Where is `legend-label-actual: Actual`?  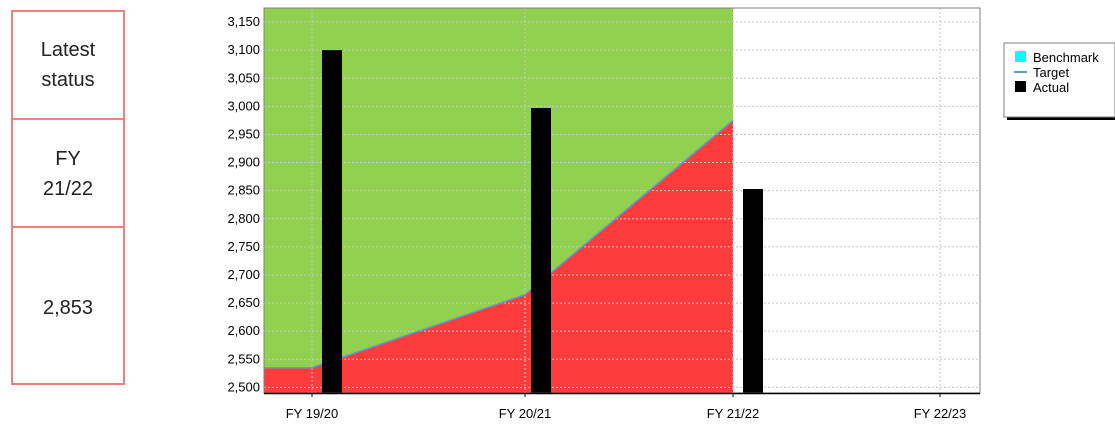 legend-label-actual: Actual is located at coordinates (1051, 87).